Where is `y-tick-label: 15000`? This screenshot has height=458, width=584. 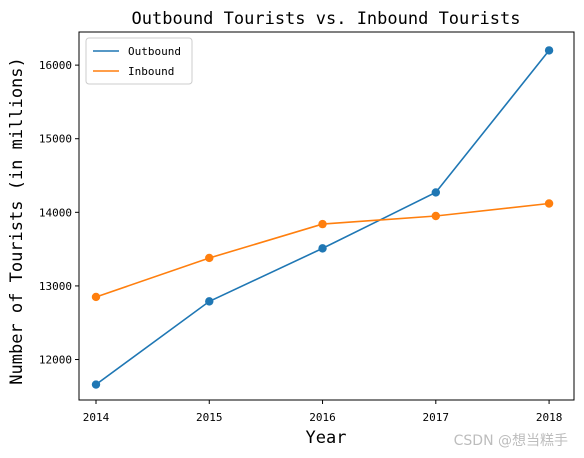 y-tick-label: 15000 is located at coordinates (55, 139).